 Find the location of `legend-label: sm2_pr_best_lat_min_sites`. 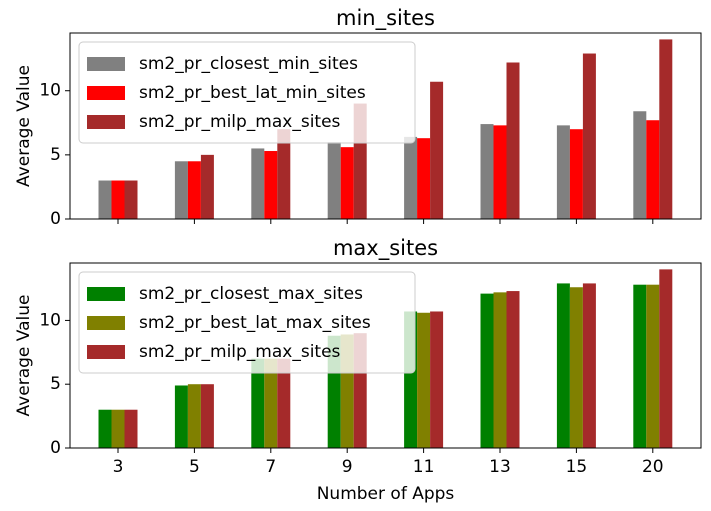

legend-label: sm2_pr_best_lat_min_sites is located at coordinates (252, 93).